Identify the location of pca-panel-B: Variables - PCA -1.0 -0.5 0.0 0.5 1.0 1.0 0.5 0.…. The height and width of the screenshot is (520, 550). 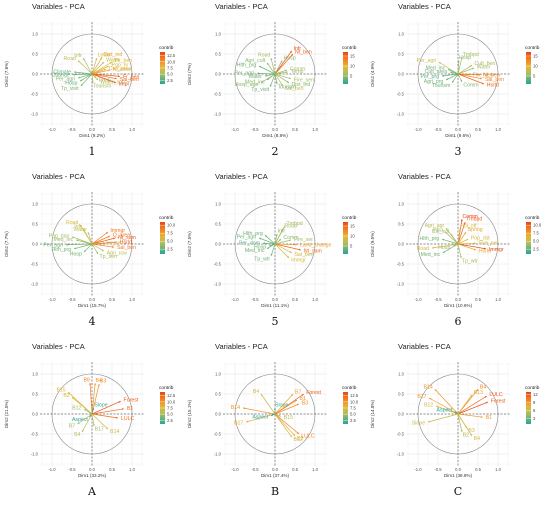
(273, 420).